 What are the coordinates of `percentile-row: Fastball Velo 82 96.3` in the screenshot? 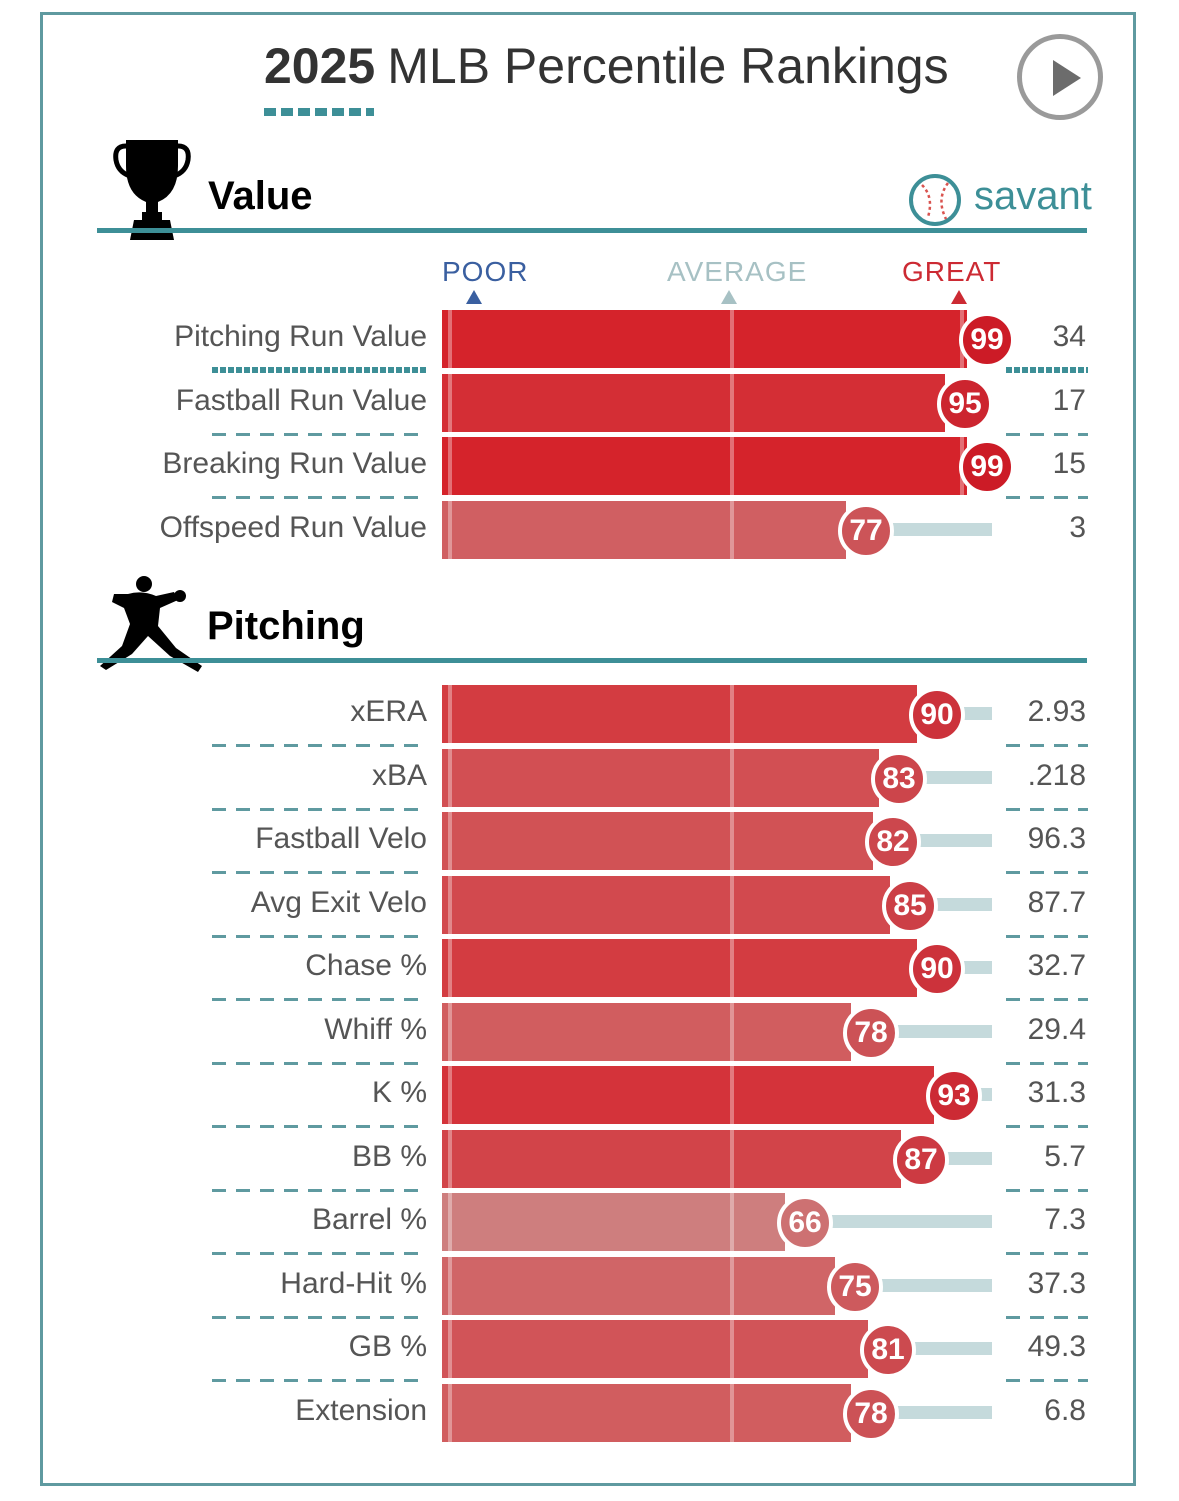 It's located at (589, 841).